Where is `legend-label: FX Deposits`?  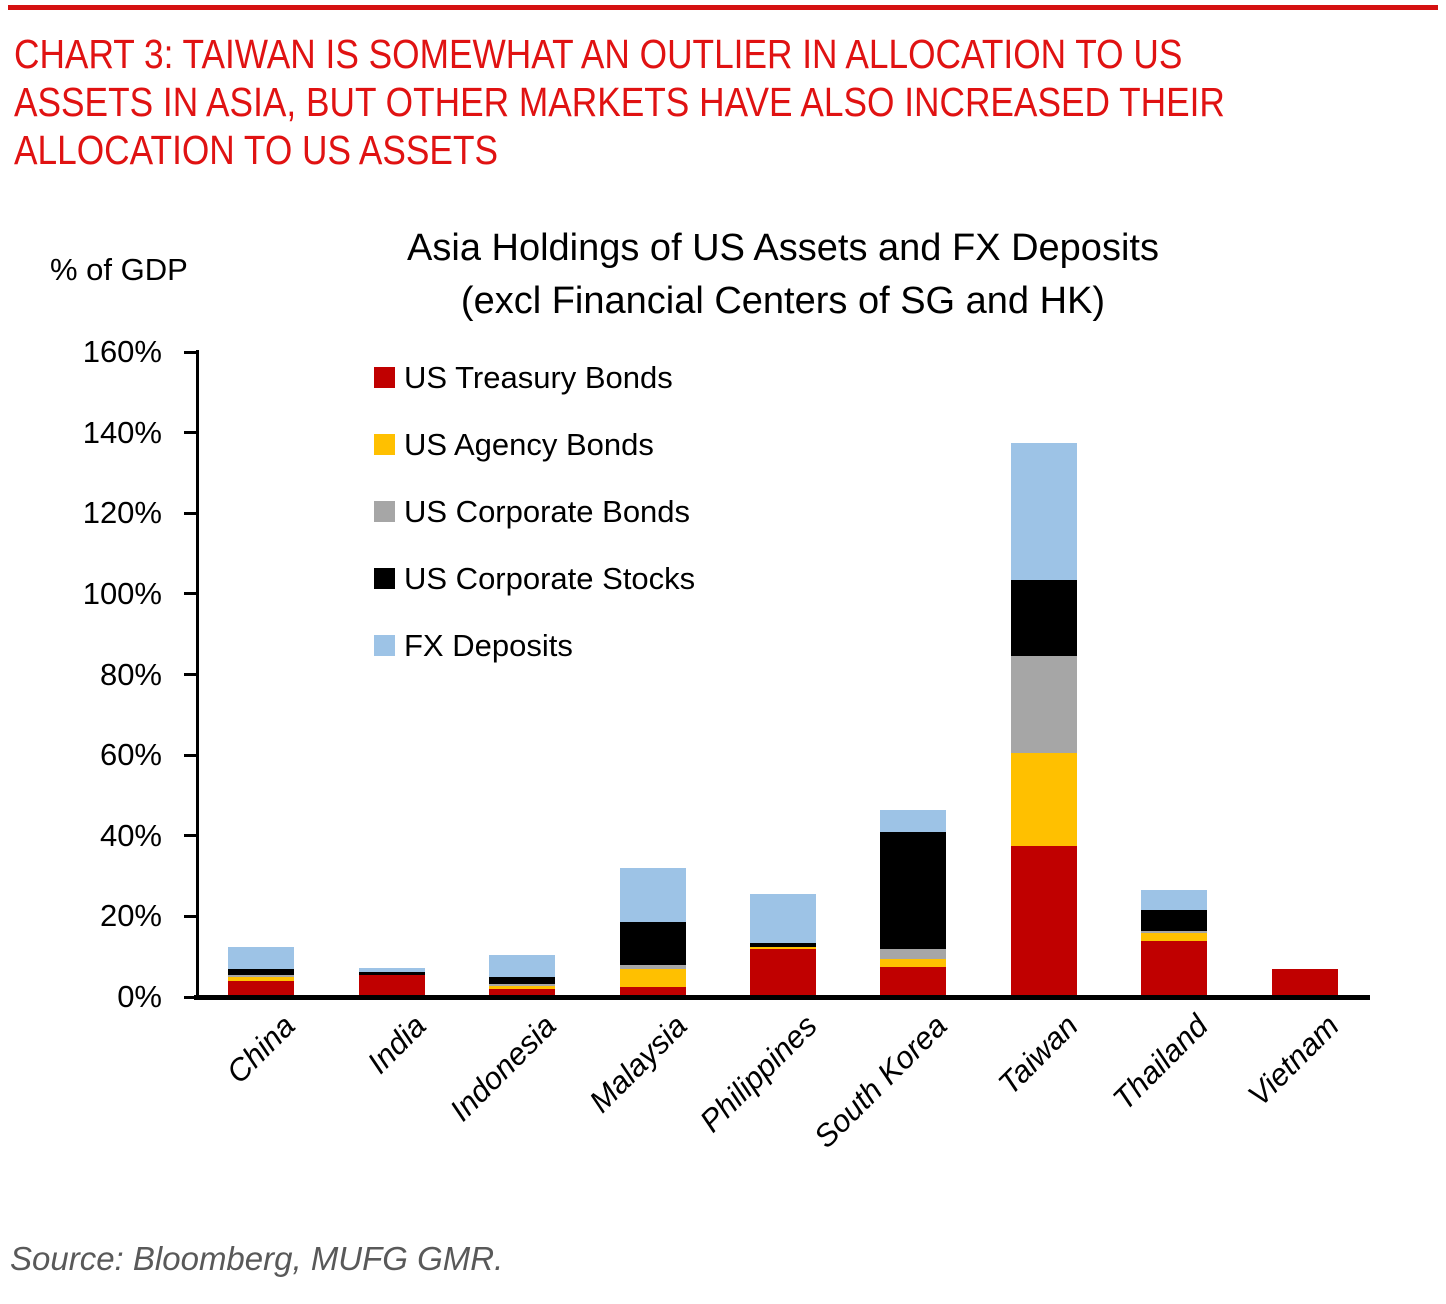 legend-label: FX Deposits is located at coordinates (488, 645).